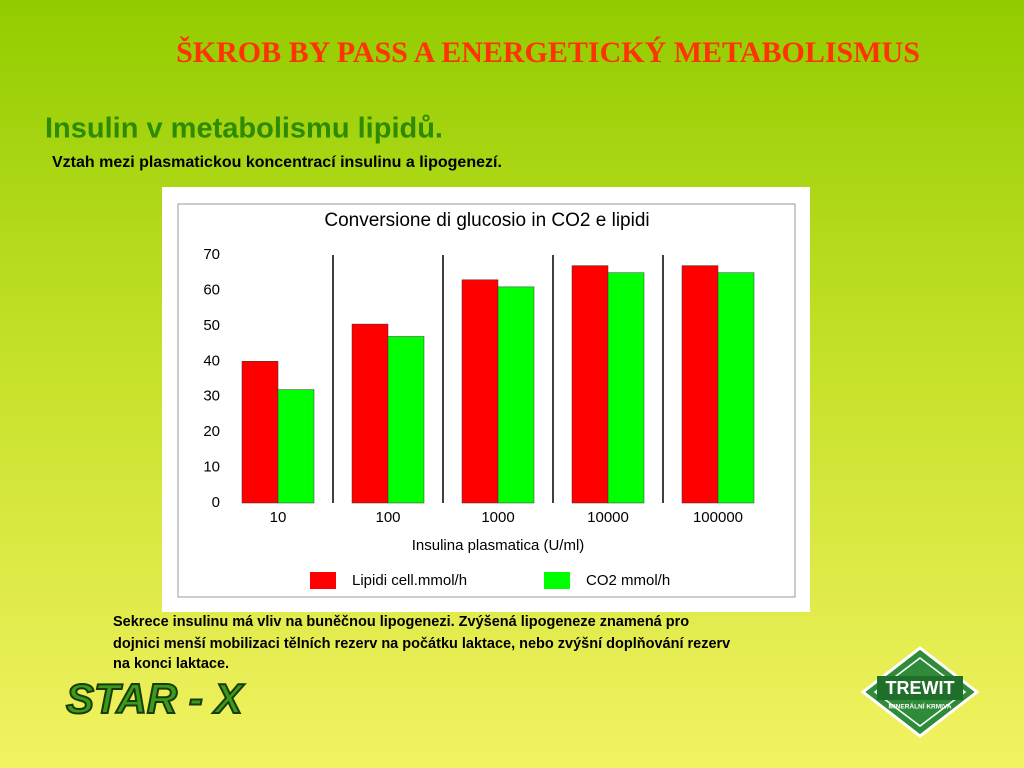 Image resolution: width=1024 pixels, height=768 pixels. What do you see at coordinates (920, 688) in the screenshot?
I see `trewit-text: TREWIT` at bounding box center [920, 688].